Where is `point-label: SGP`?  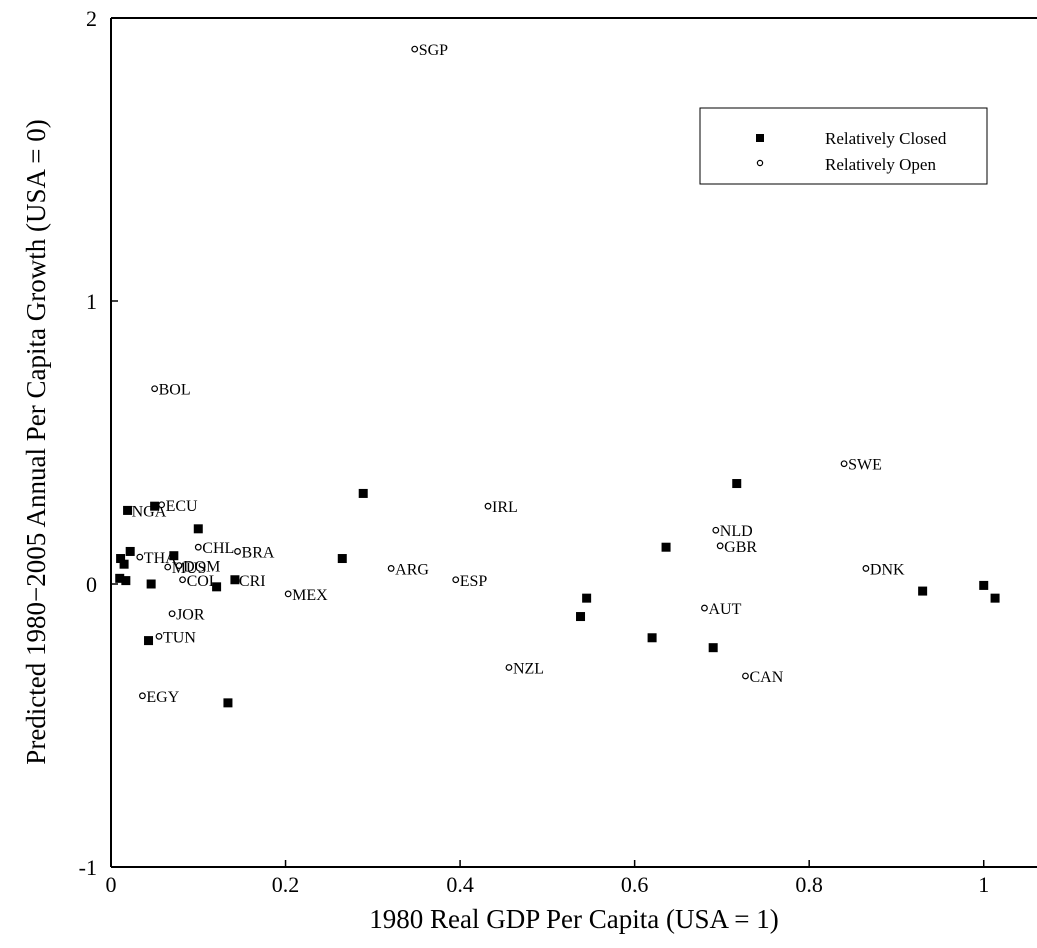
point-label: SGP is located at coordinates (433, 50).